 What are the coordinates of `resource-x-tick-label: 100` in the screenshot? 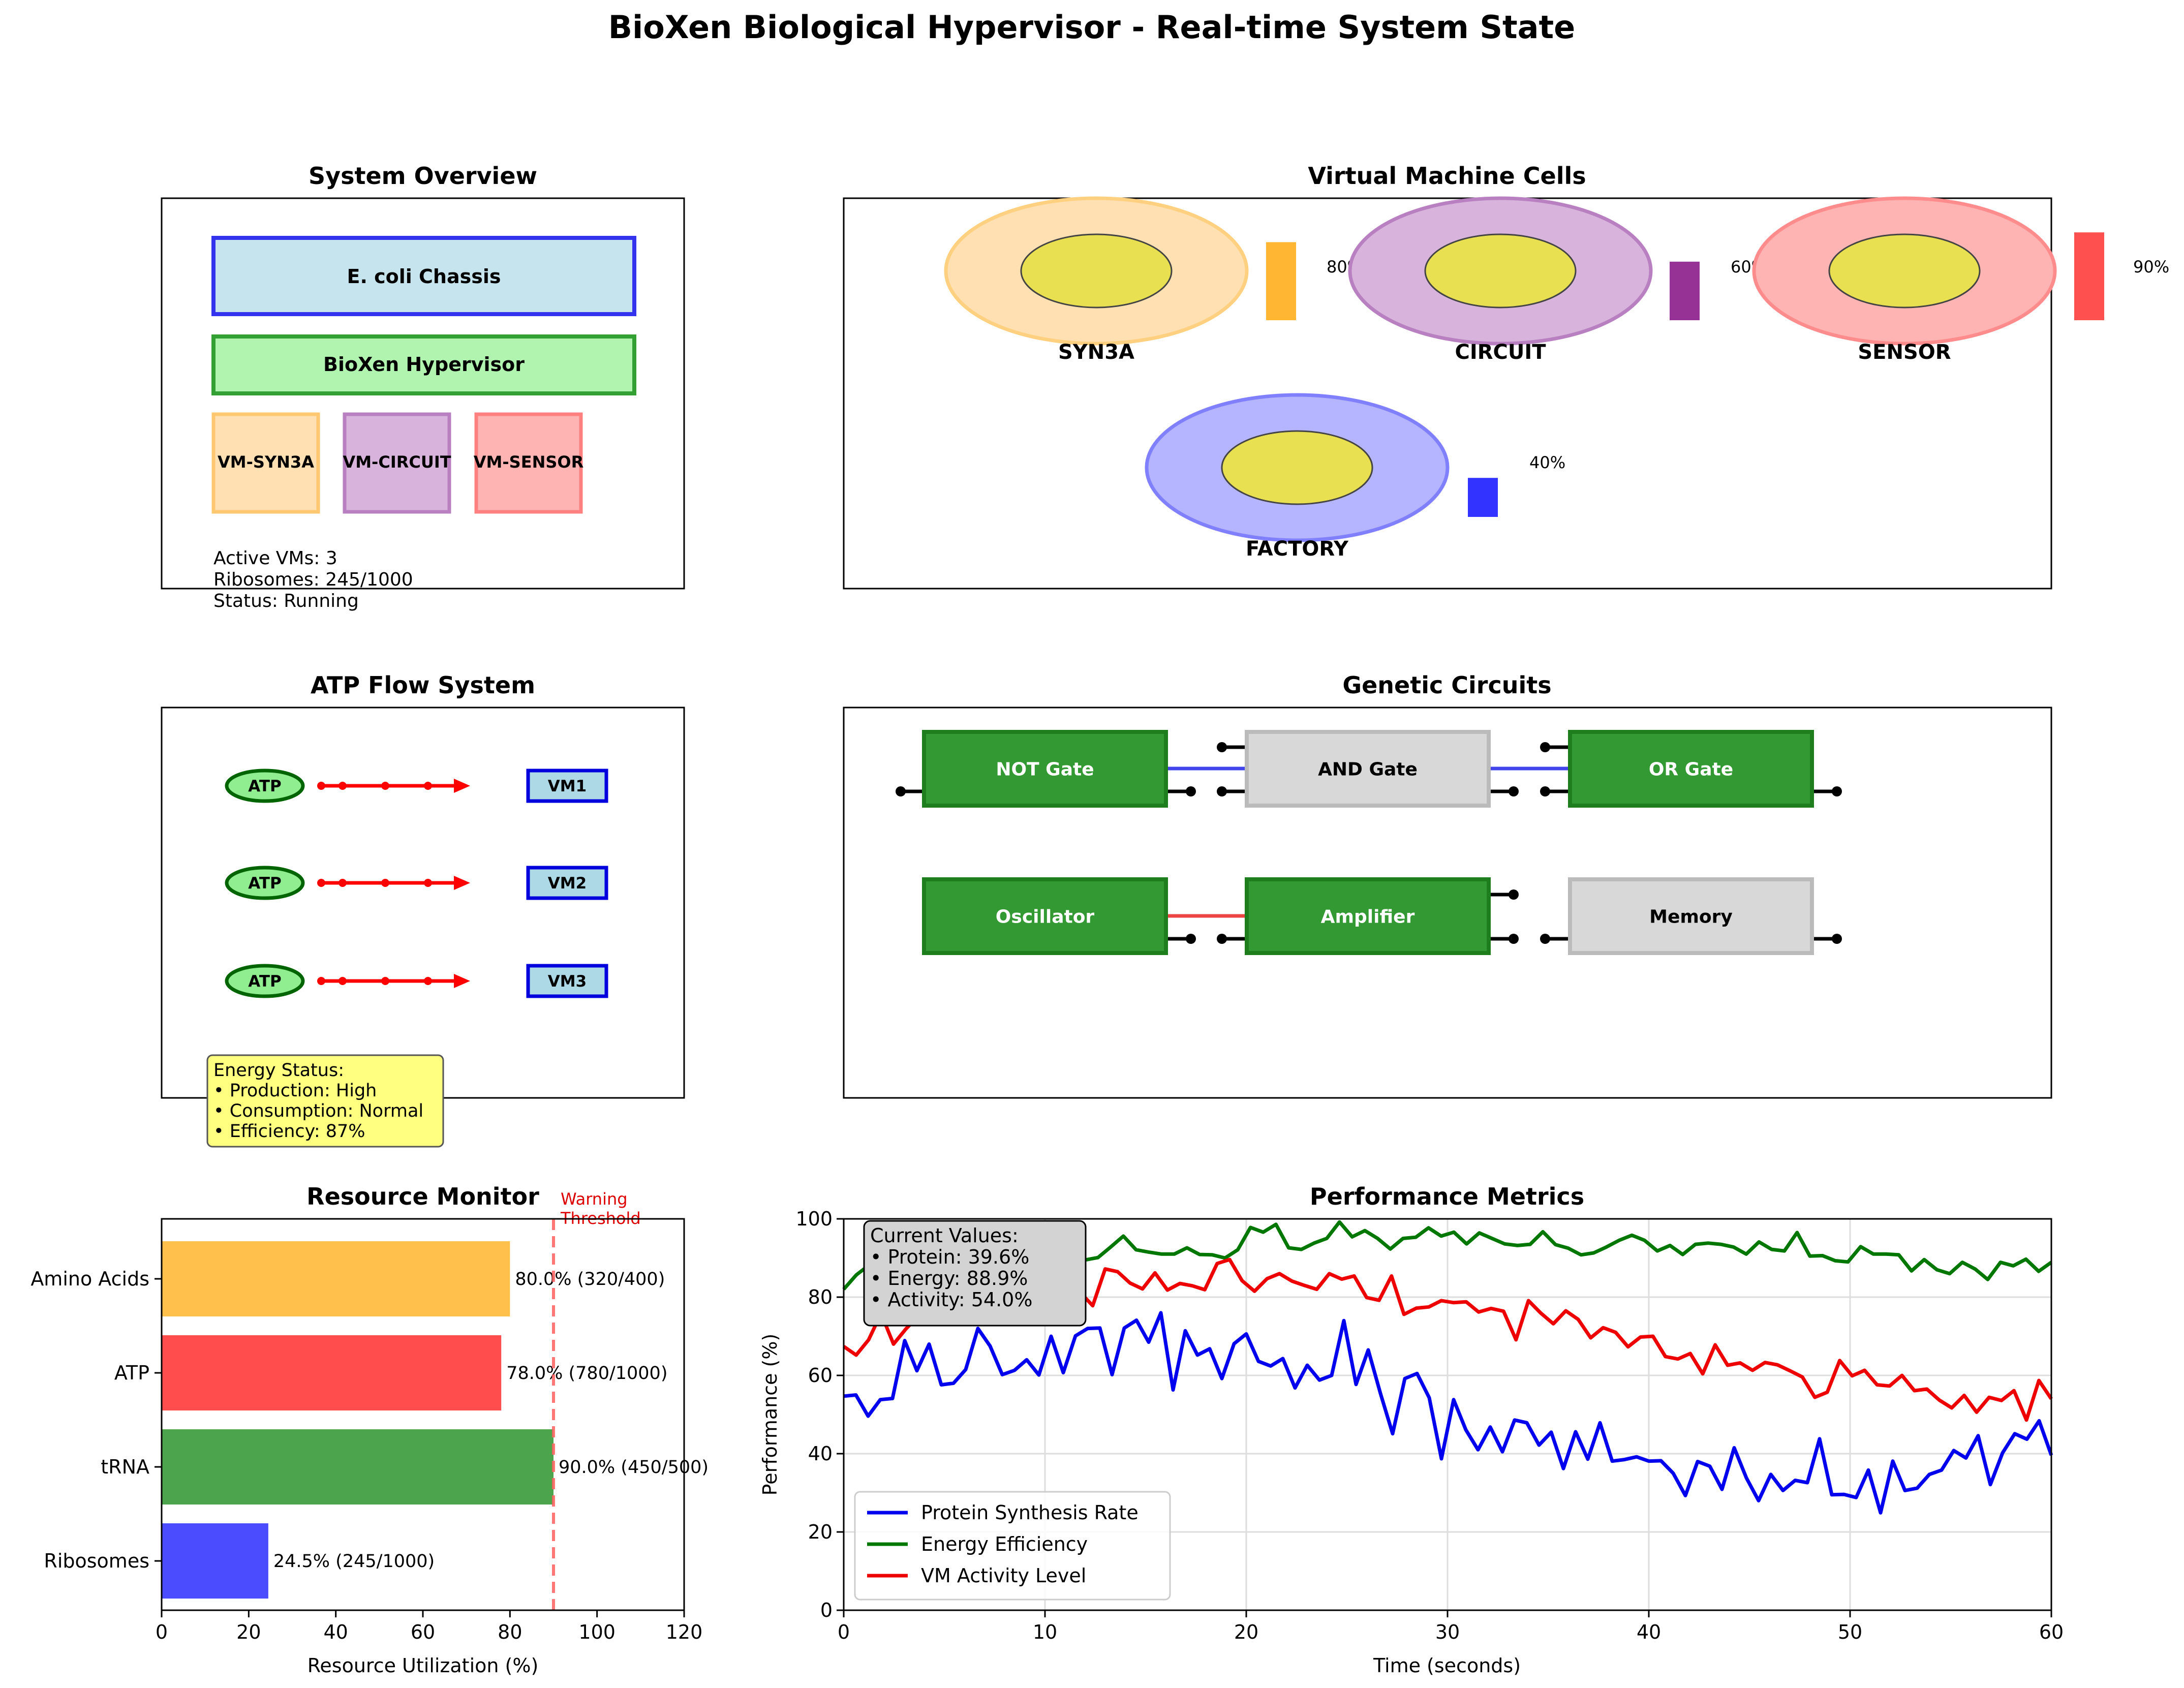 It's located at (597, 1632).